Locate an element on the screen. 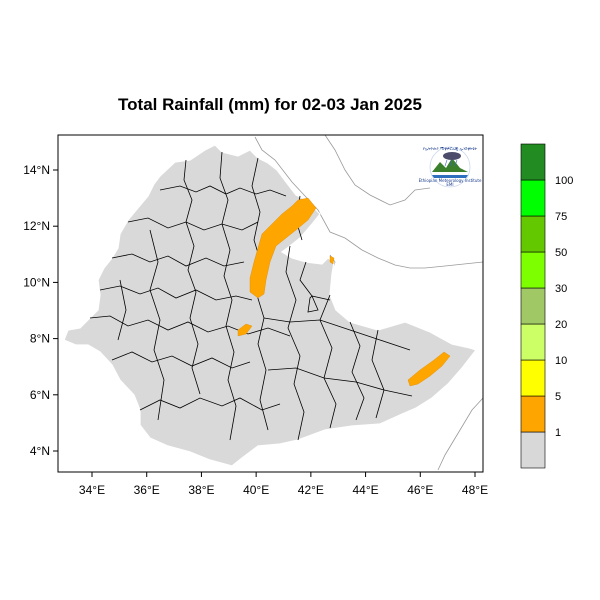 This screenshot has width=600, height=600. longitude-axis: 34°E 36°E 38°E 40°E 42°E 44°E 46°E 48°E is located at coordinates (283, 484).